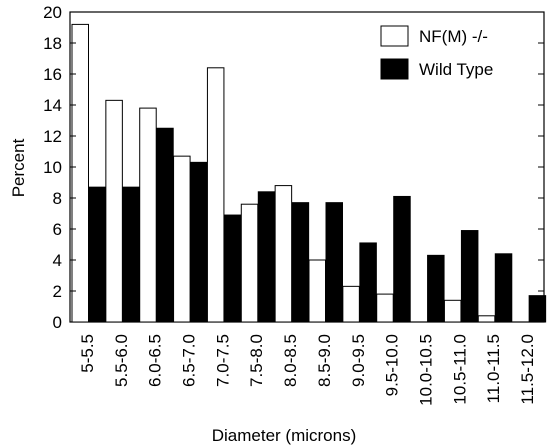  What do you see at coordinates (57, 291) in the screenshot?
I see `y-tick-label: 2` at bounding box center [57, 291].